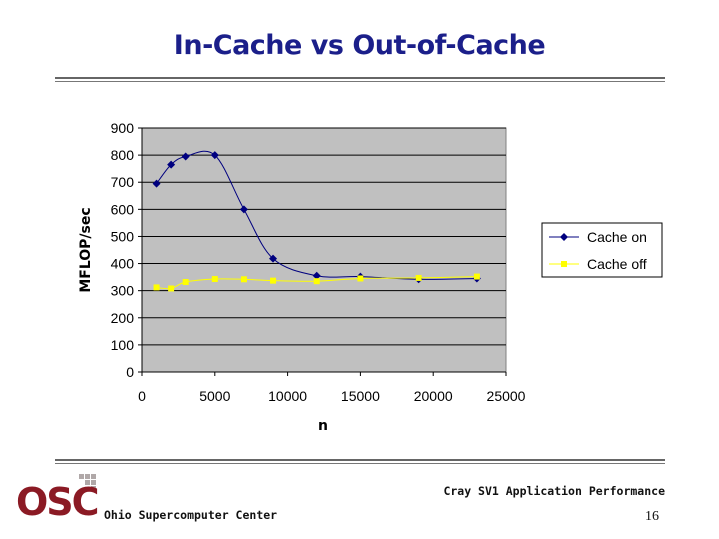  Describe the element at coordinates (191, 515) in the screenshot. I see `footer-organization: Ohio Supercomputer Center` at that location.